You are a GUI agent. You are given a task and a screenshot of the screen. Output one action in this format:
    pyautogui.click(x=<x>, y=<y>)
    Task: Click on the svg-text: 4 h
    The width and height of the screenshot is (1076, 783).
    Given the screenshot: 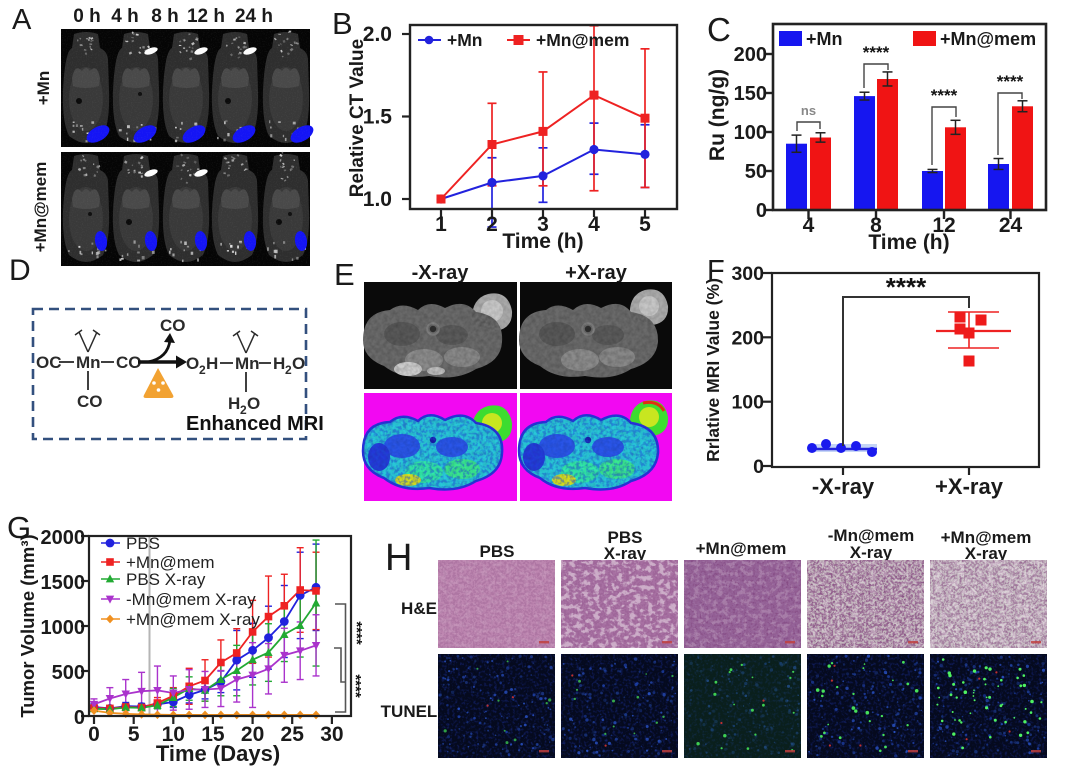 What is the action you would take?
    pyautogui.click(x=124, y=16)
    